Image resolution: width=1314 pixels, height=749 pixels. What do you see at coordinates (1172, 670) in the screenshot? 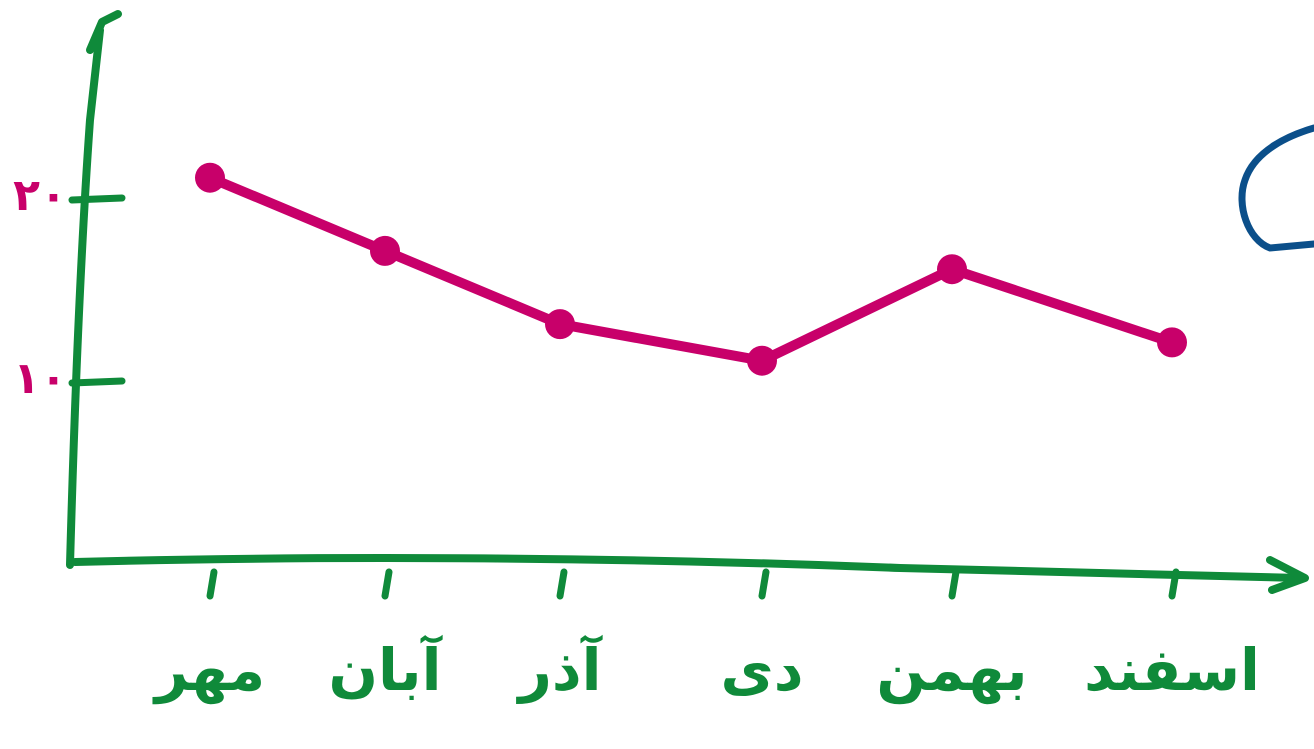
I see `category-label-5: اسفند` at bounding box center [1172, 670].